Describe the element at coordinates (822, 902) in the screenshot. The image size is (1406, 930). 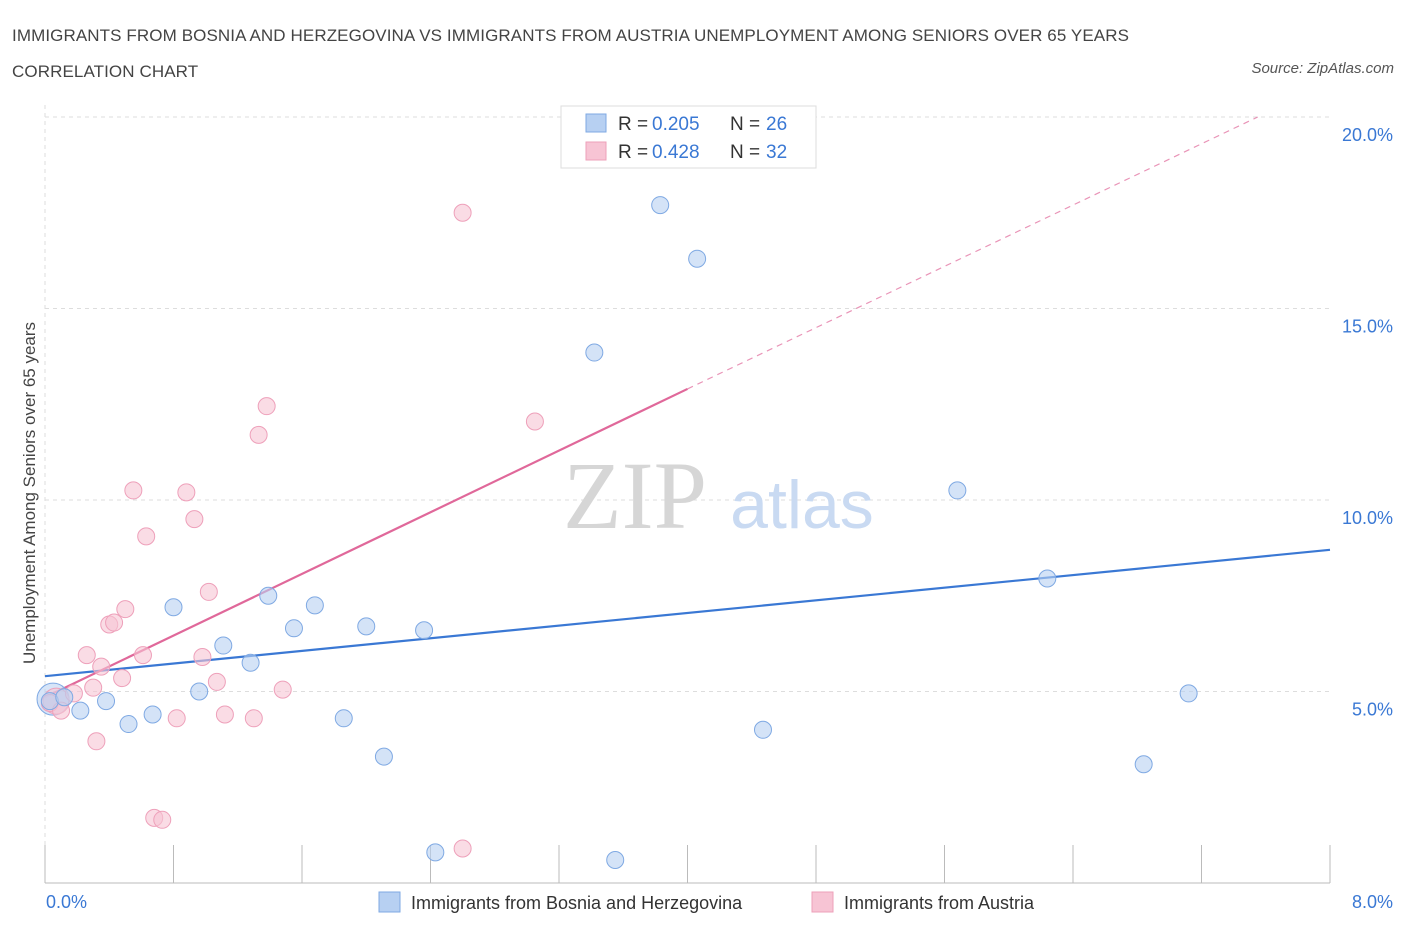
I see `series-legend-swatch-pink` at that location.